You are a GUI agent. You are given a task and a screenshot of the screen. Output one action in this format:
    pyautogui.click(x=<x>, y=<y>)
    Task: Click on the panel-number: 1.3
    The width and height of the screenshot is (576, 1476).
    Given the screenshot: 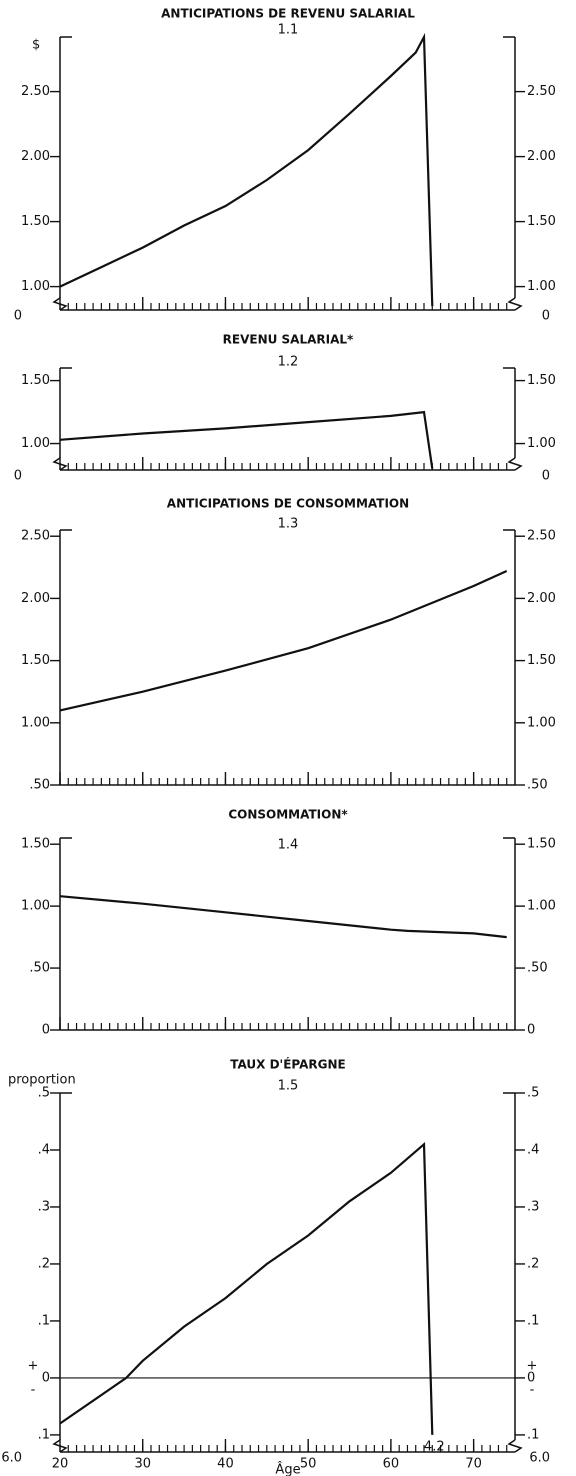 What is the action you would take?
    pyautogui.click(x=288, y=524)
    